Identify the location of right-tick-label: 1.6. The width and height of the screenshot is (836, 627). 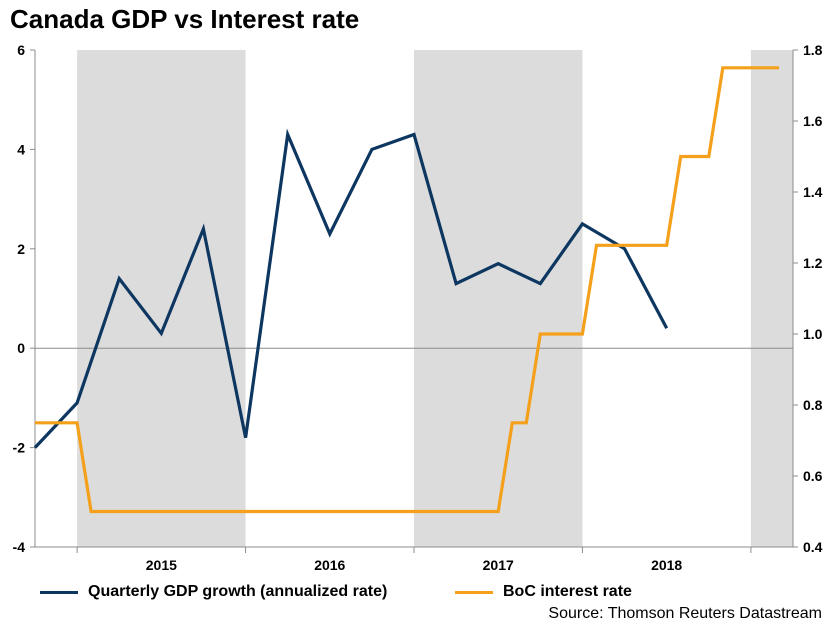
(813, 121).